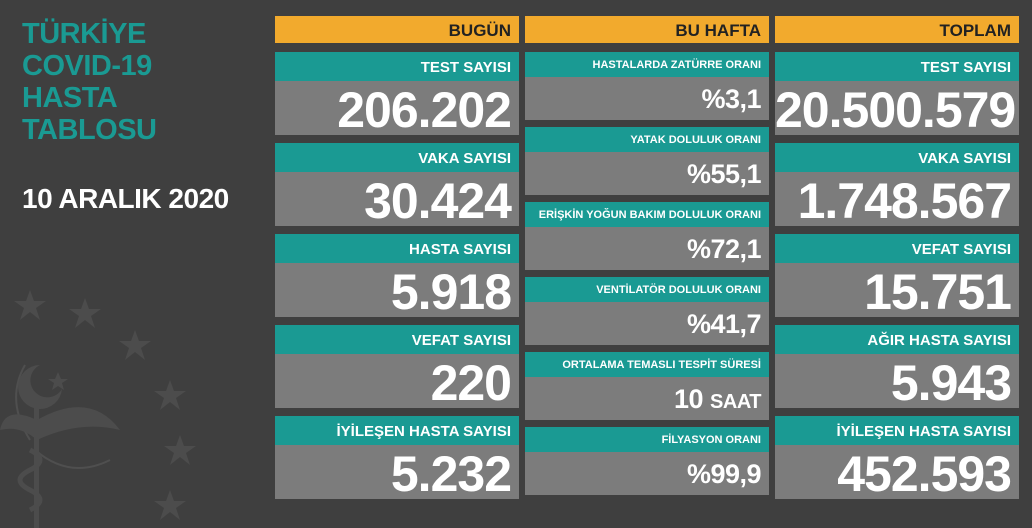 This screenshot has height=528, width=1032. What do you see at coordinates (731, 99) in the screenshot?
I see `week-pneumonia-value: %3,1` at bounding box center [731, 99].